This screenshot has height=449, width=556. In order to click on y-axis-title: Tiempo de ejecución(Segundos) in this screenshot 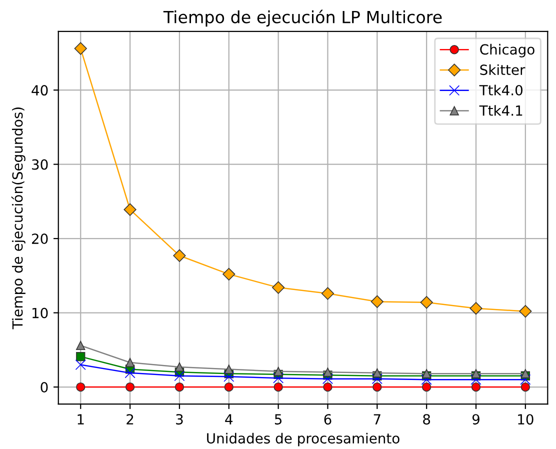, I will do `click(18, 219)`.